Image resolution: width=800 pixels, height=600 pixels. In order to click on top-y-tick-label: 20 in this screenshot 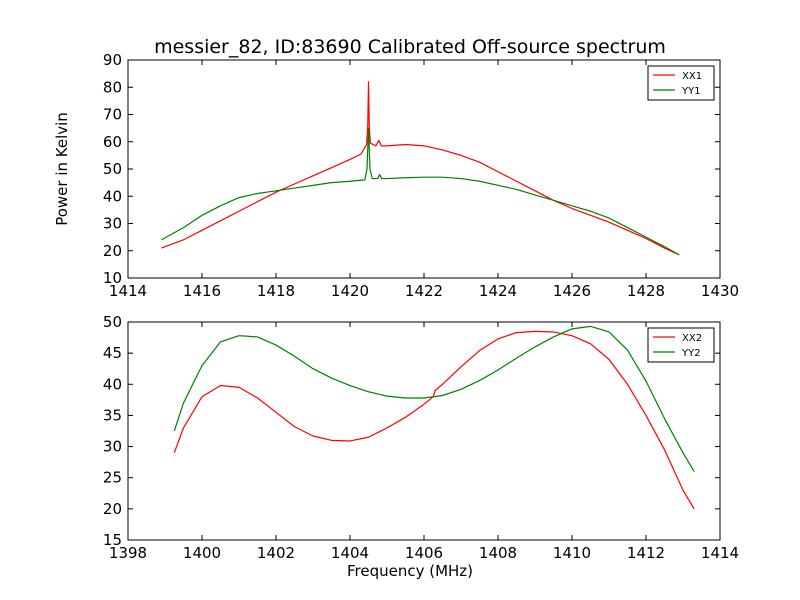, I will do `click(112, 251)`.